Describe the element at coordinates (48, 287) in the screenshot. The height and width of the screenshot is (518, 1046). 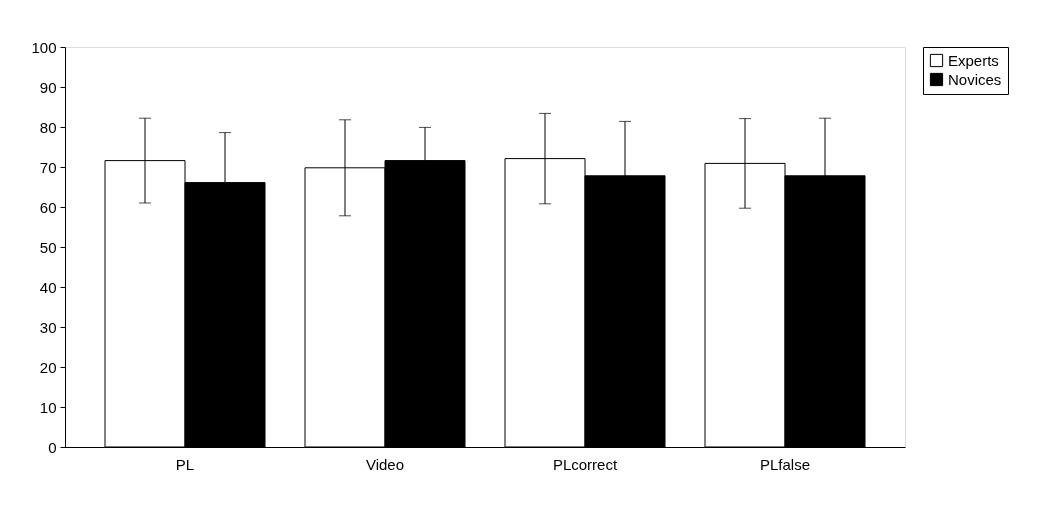
I see `y-tick-label: 40` at that location.